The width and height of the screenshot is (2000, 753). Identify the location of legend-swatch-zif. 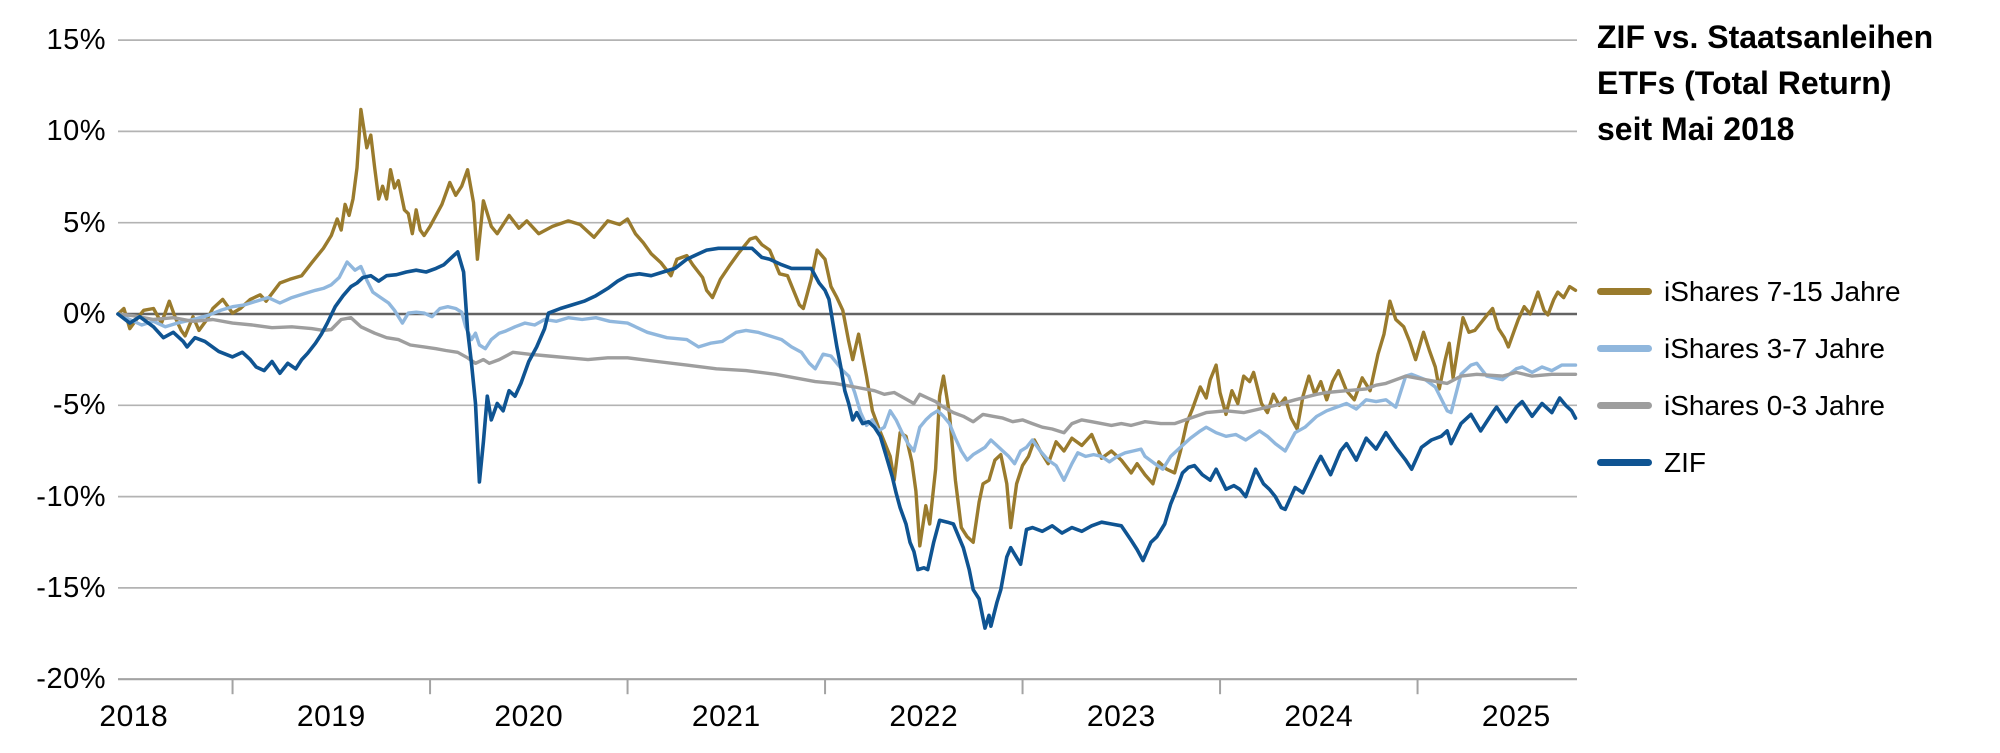
(1624, 462).